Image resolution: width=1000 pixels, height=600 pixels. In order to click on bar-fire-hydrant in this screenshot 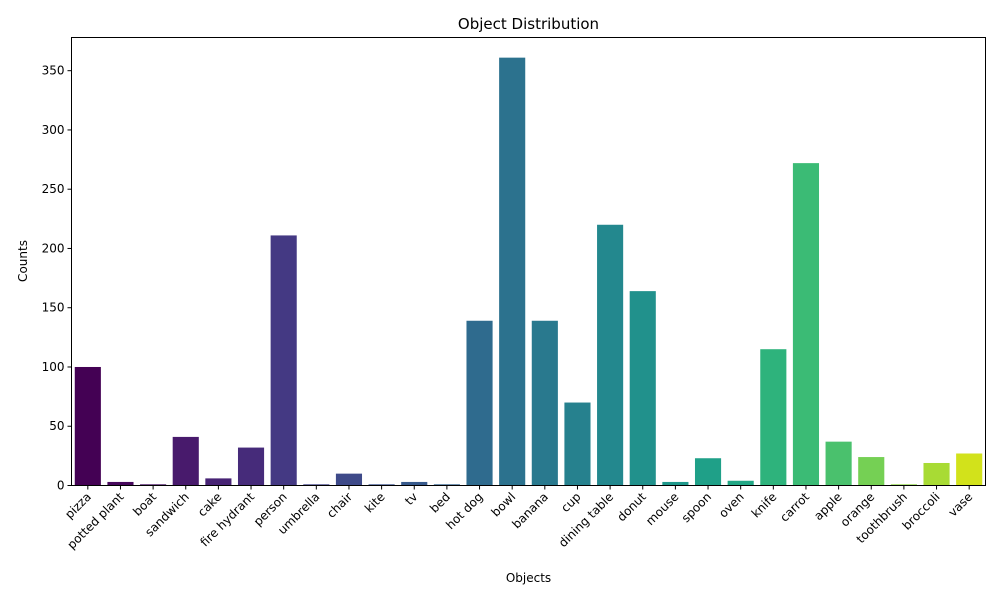, I will do `click(251, 466)`.